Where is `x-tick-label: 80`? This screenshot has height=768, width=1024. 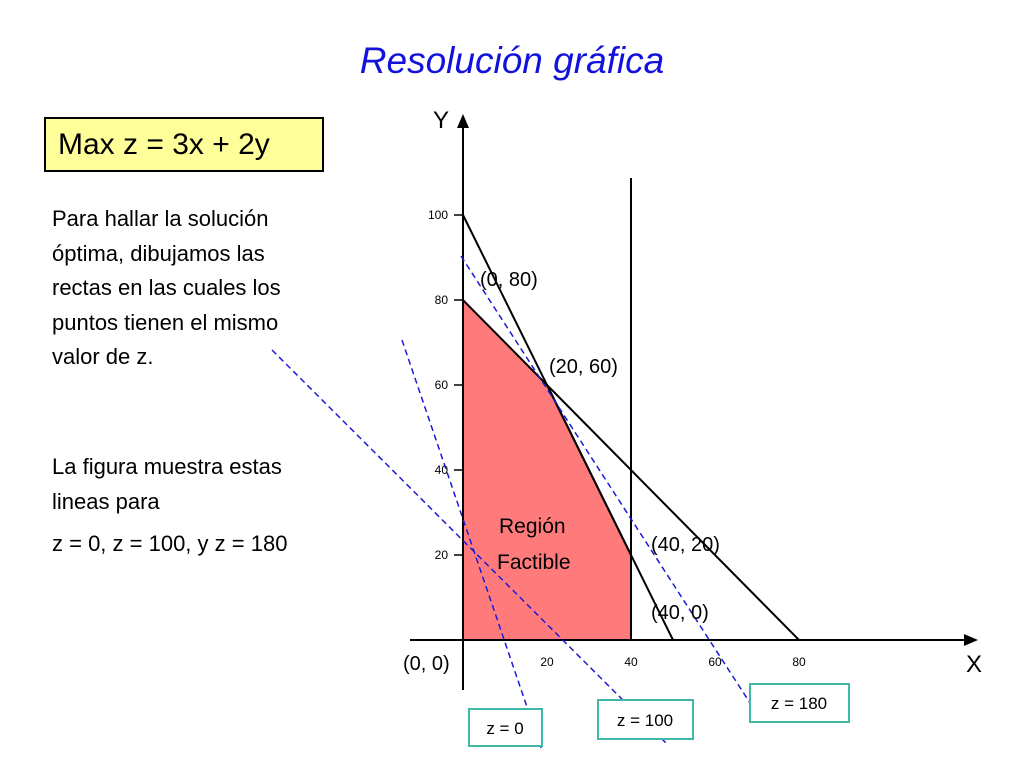
x-tick-label: 80 is located at coordinates (799, 662).